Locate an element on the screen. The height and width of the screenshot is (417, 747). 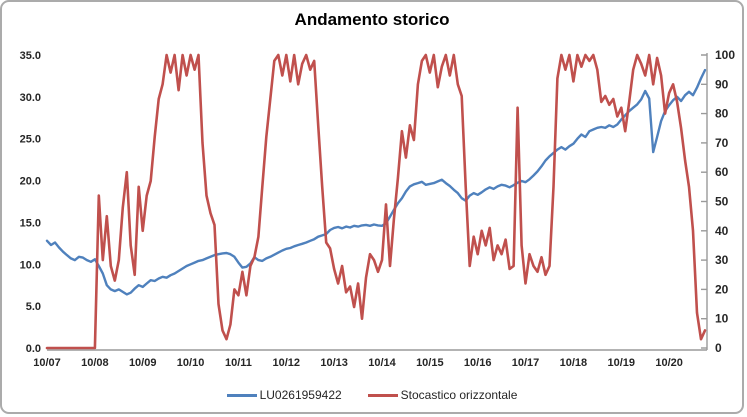
x-axis-label: 10/16 is located at coordinates (478, 363).